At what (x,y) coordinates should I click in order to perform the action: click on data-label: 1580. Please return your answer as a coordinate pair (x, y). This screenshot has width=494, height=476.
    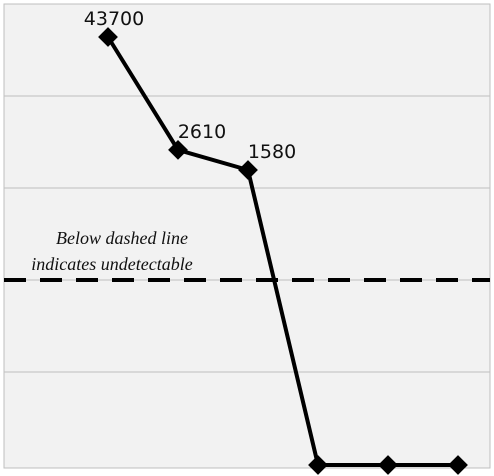
    Looking at the image, I should click on (272, 152).